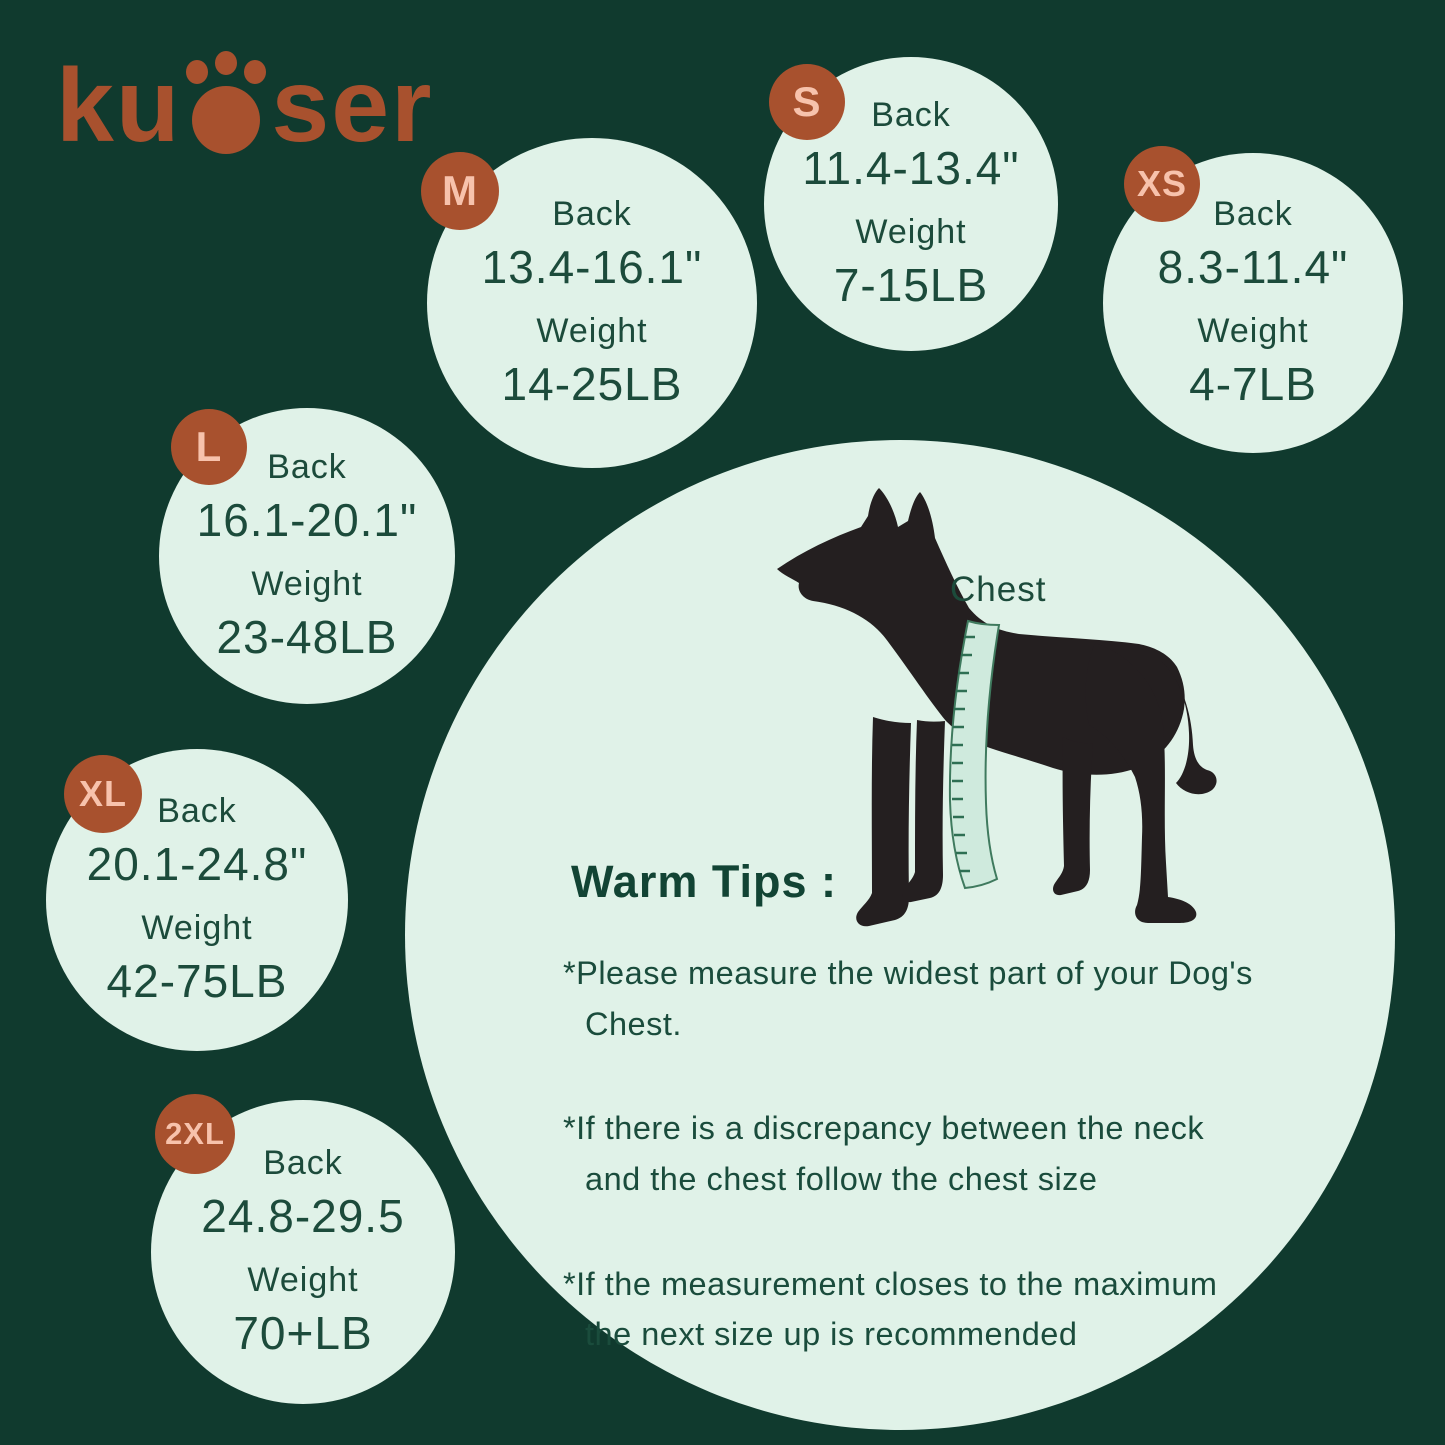 Image resolution: width=1445 pixels, height=1445 pixels. Describe the element at coordinates (974, 754) in the screenshot. I see `measuring-tape-icon` at that location.